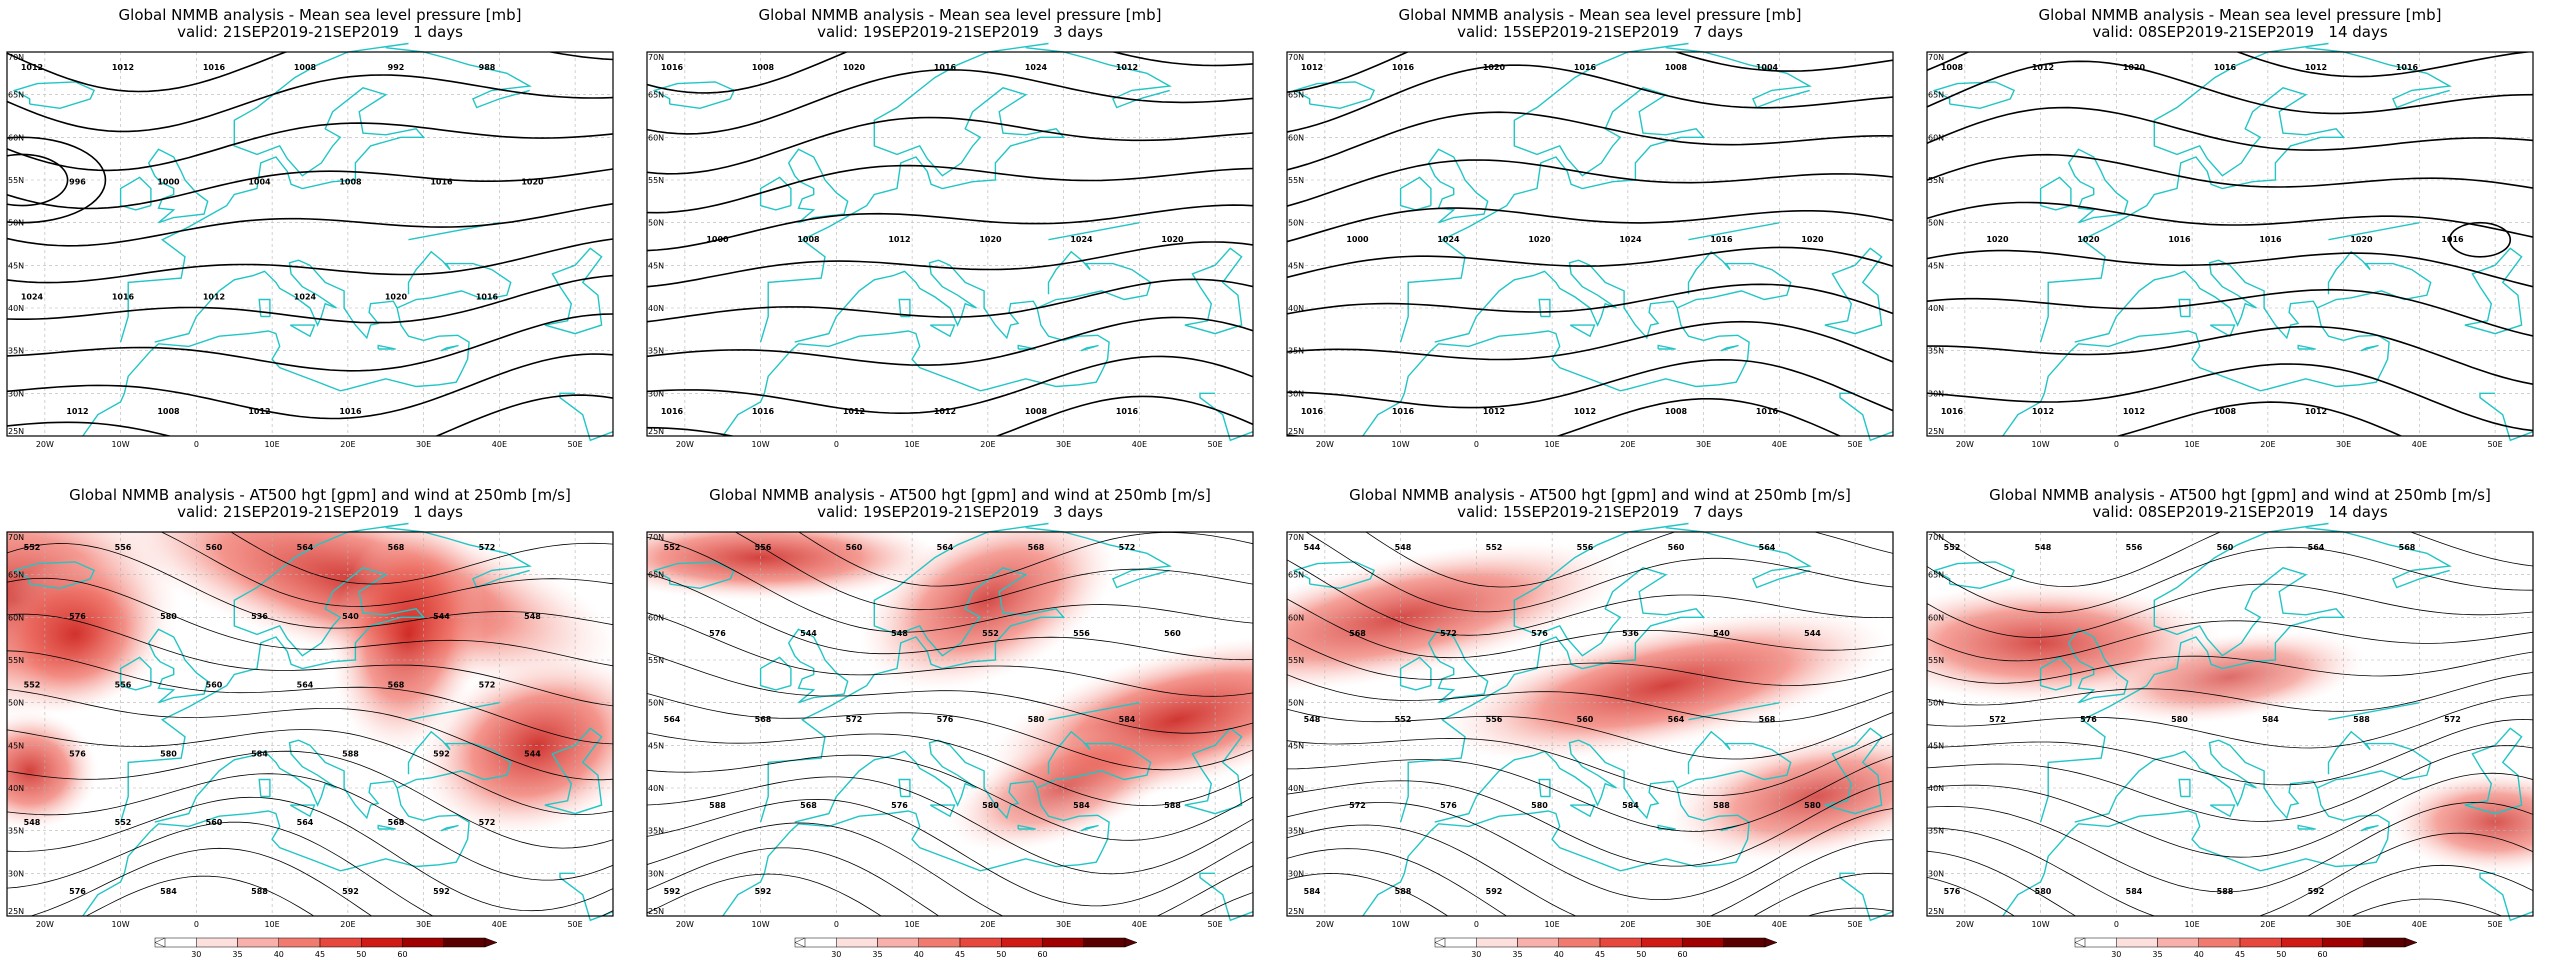  What do you see at coordinates (1494, 67) in the screenshot?
I see `contour-label: 1020` at bounding box center [1494, 67].